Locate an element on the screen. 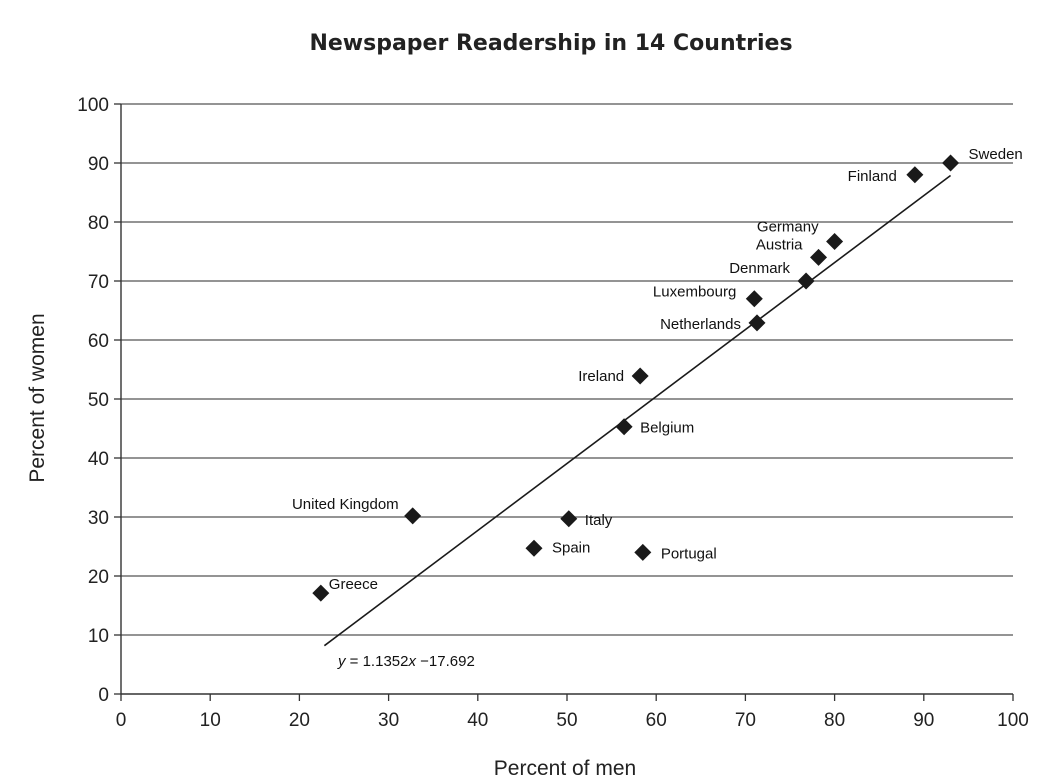  x-tick-label-50: 50 is located at coordinates (566, 720).